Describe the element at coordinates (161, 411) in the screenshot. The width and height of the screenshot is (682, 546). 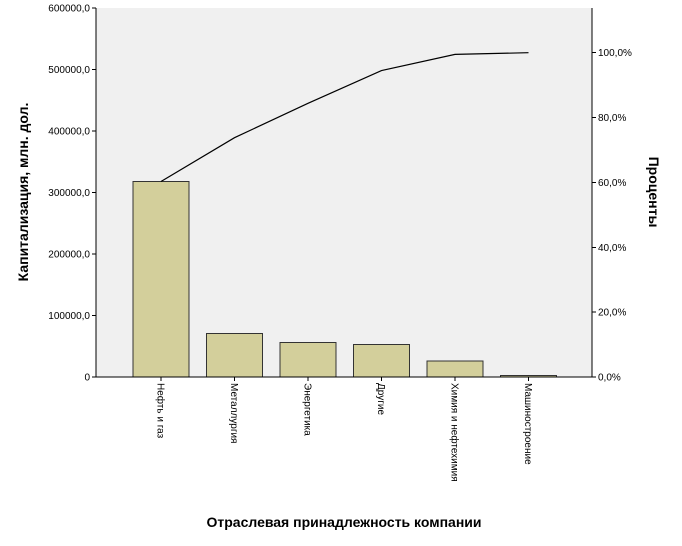
I see `x-tick-label: Нефть и газ` at that location.